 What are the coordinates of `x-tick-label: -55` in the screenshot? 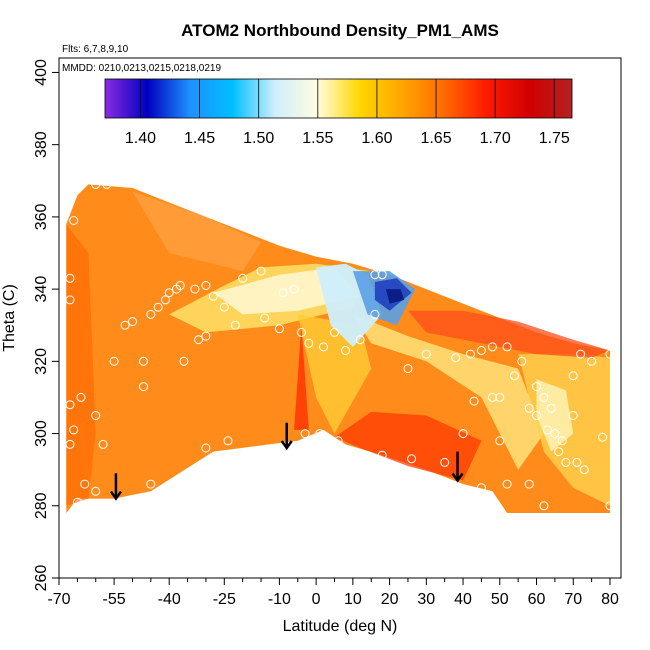 It's located at (114, 599).